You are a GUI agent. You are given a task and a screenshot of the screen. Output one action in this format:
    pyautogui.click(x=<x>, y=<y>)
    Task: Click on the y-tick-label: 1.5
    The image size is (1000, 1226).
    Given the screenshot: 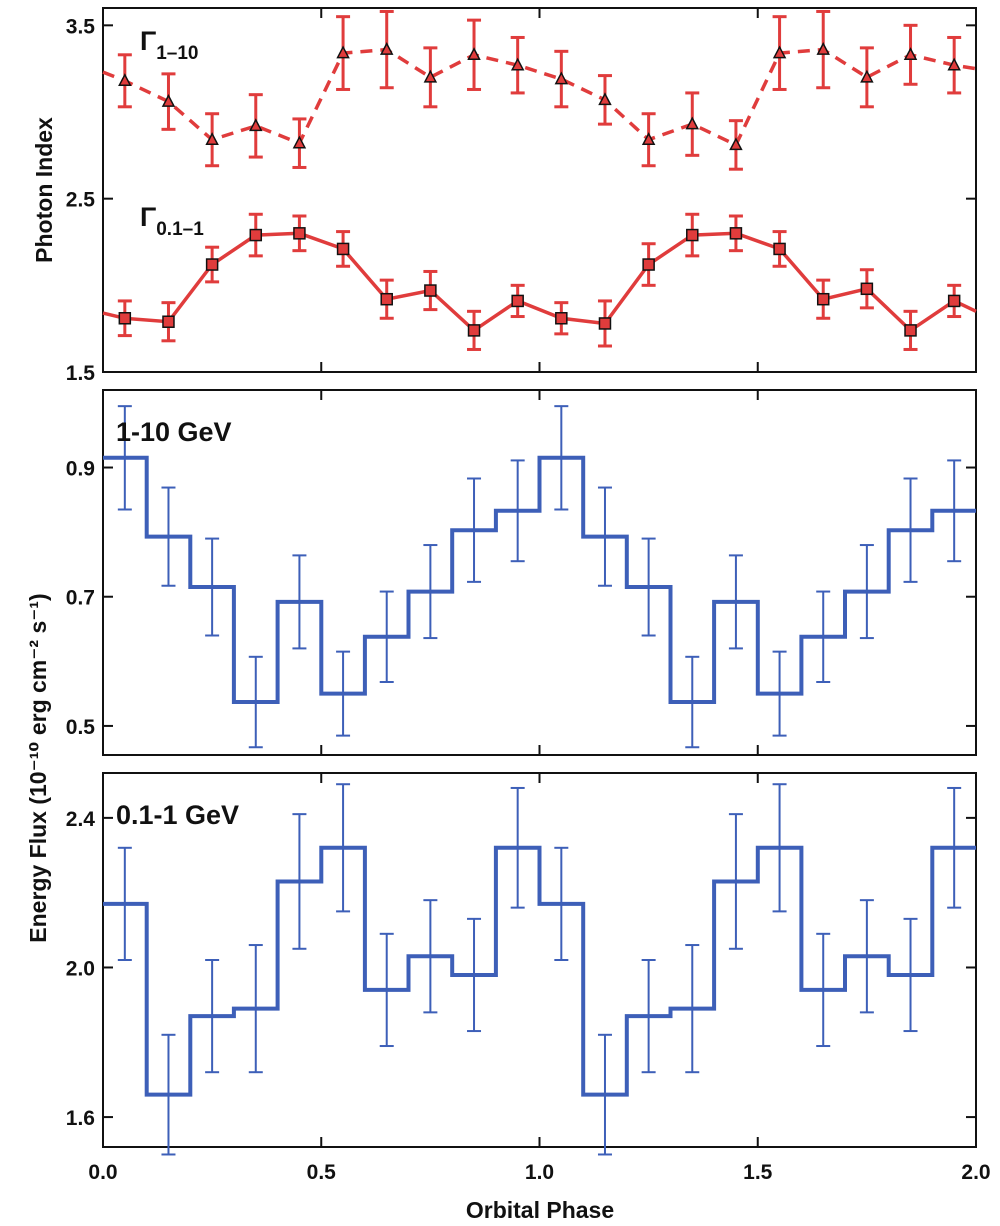 What is the action you would take?
    pyautogui.click(x=81, y=373)
    